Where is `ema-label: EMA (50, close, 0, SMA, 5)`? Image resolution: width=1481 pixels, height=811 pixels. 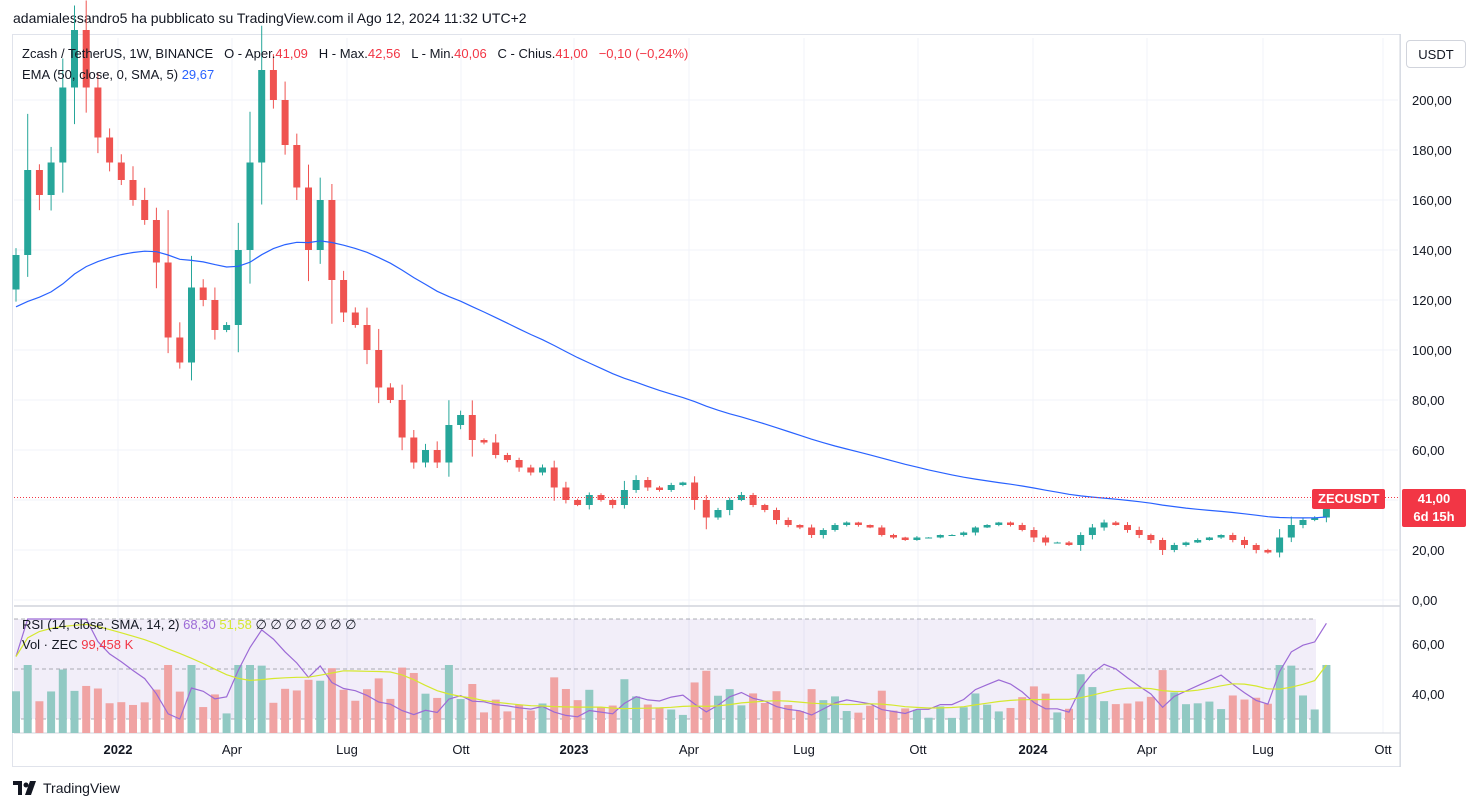
ema-label: EMA (50, close, 0, SMA, 5) is located at coordinates (100, 74).